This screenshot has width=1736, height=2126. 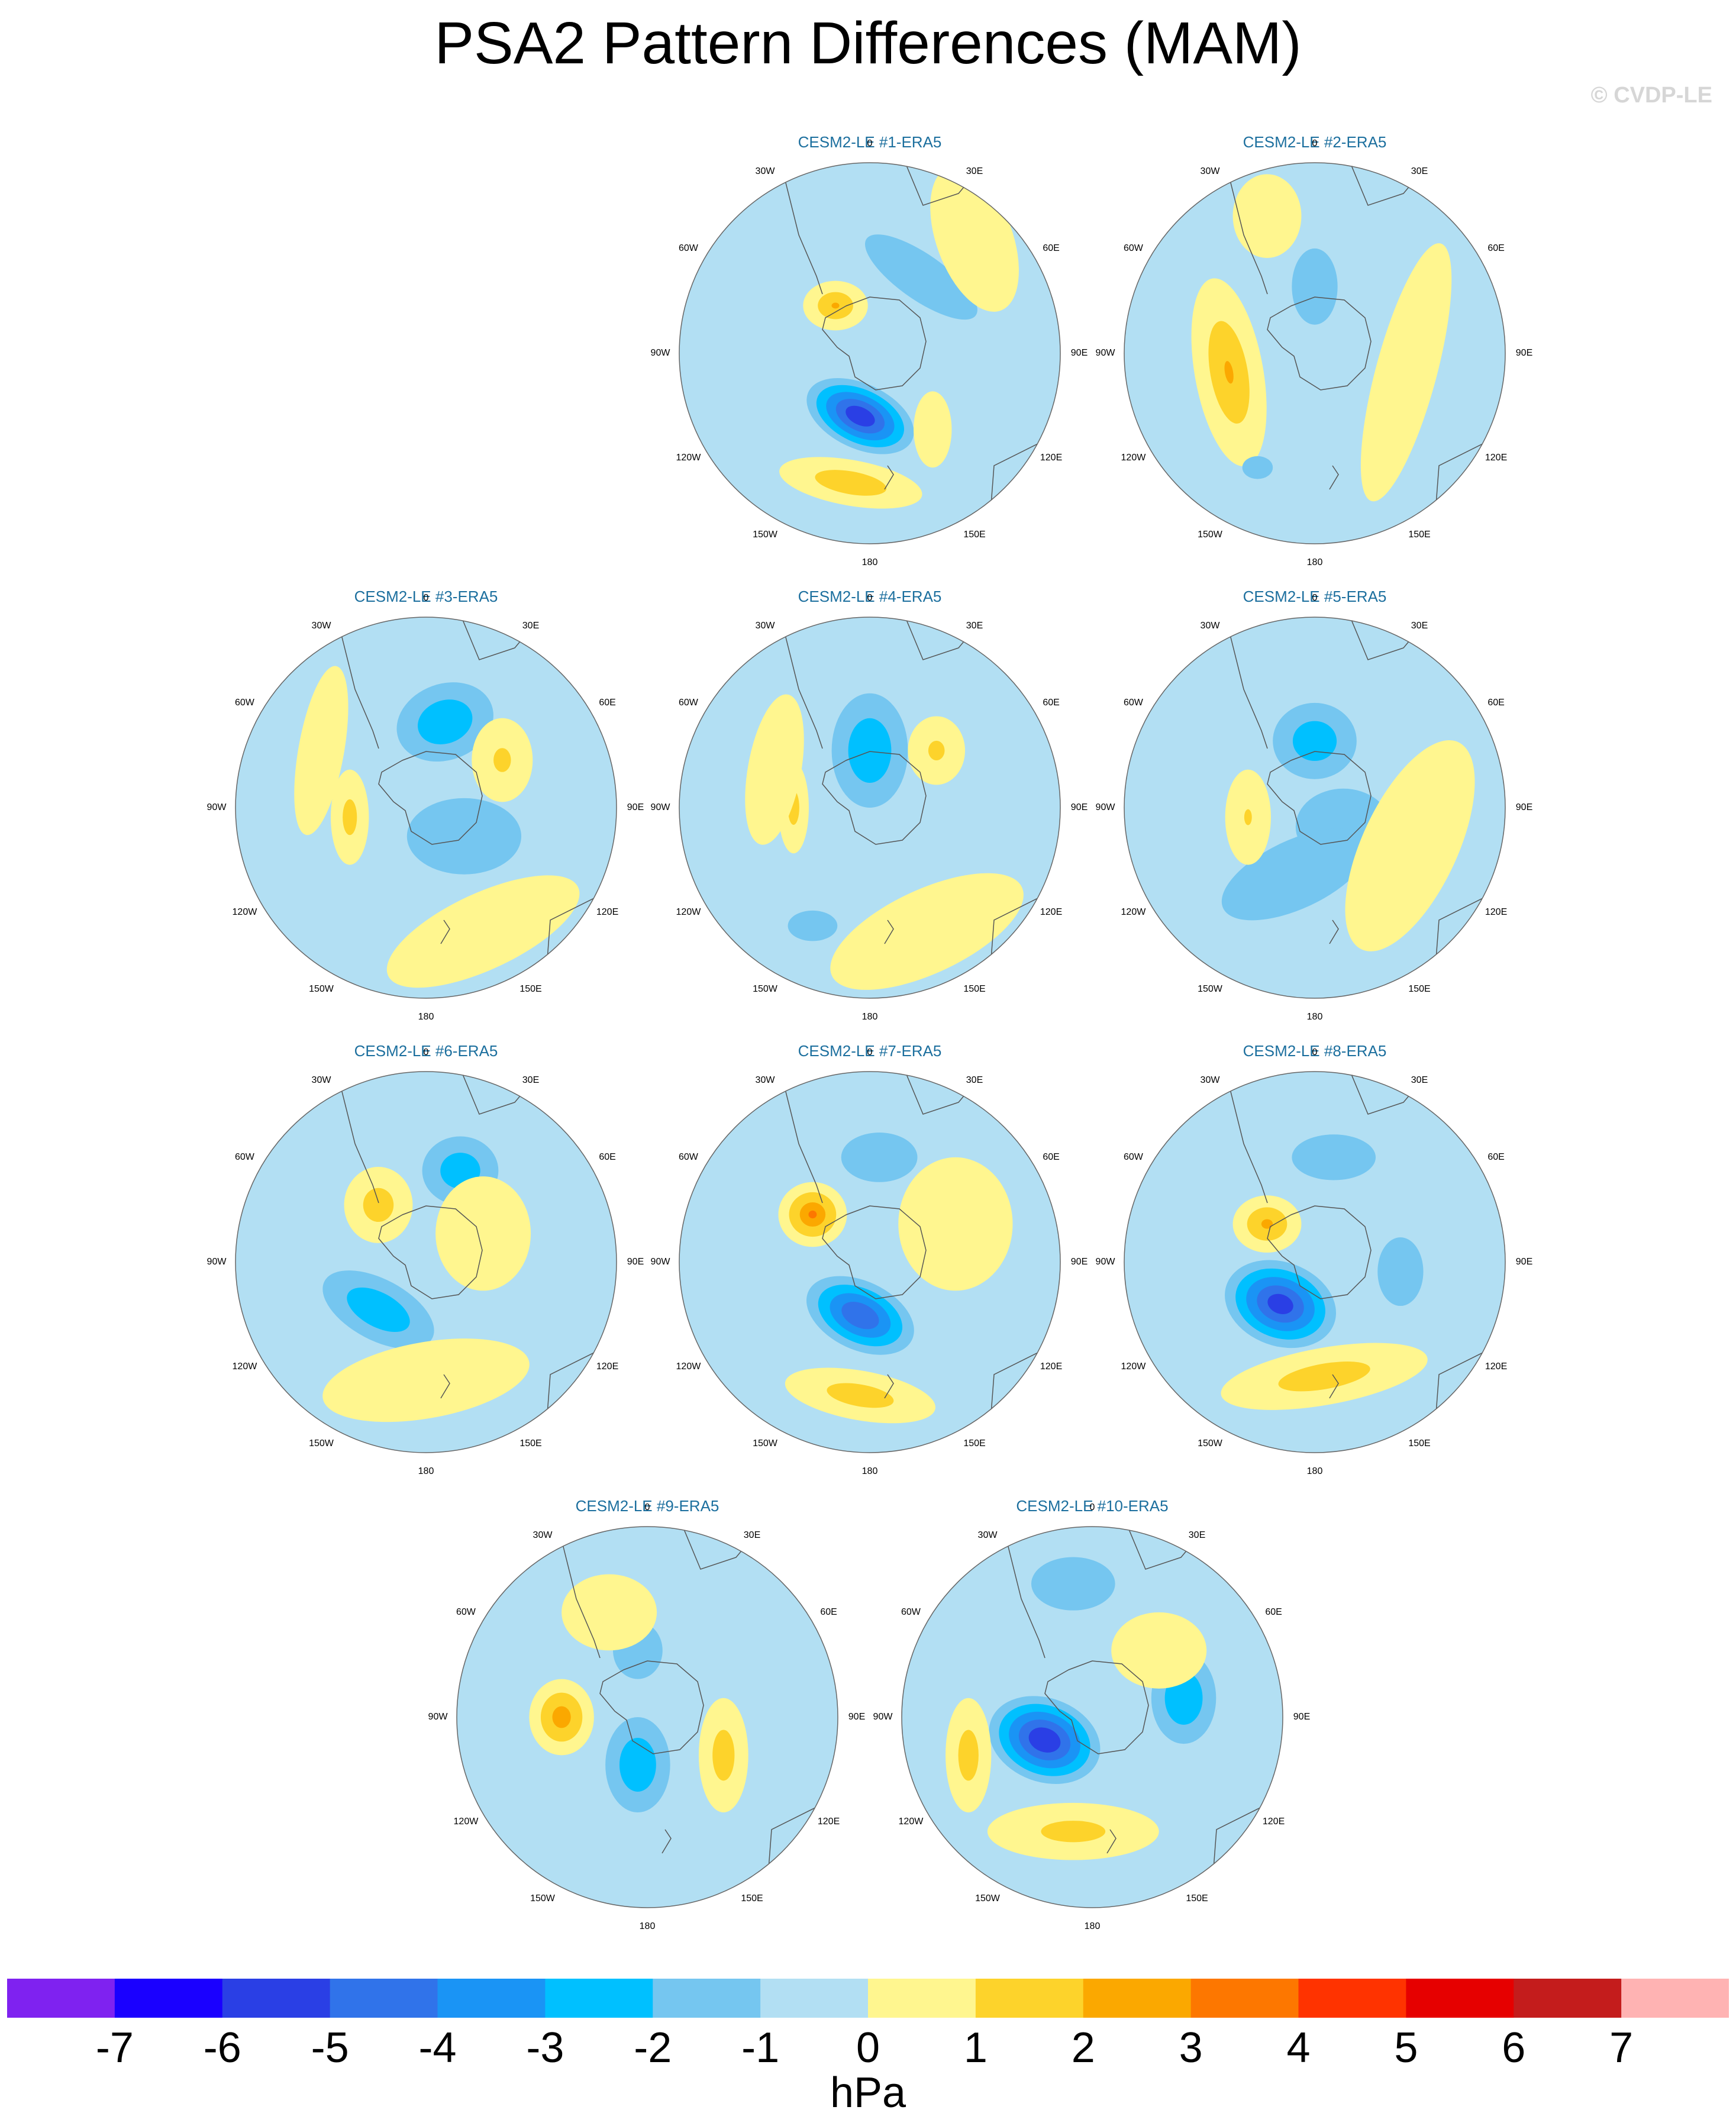 What do you see at coordinates (870, 1051) in the screenshot?
I see `panel-title: CESM2-LE #7-ERA5` at bounding box center [870, 1051].